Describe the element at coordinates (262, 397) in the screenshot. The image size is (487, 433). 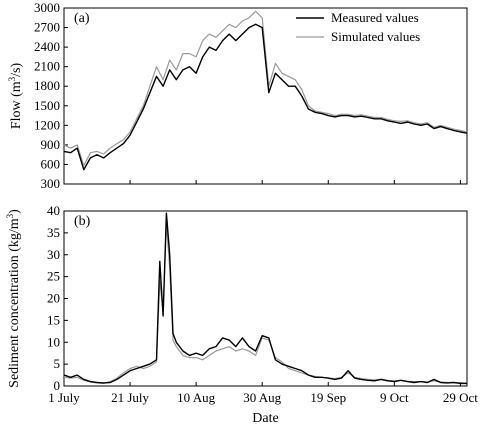
I see `x-tick-label: 30 Aug` at that location.